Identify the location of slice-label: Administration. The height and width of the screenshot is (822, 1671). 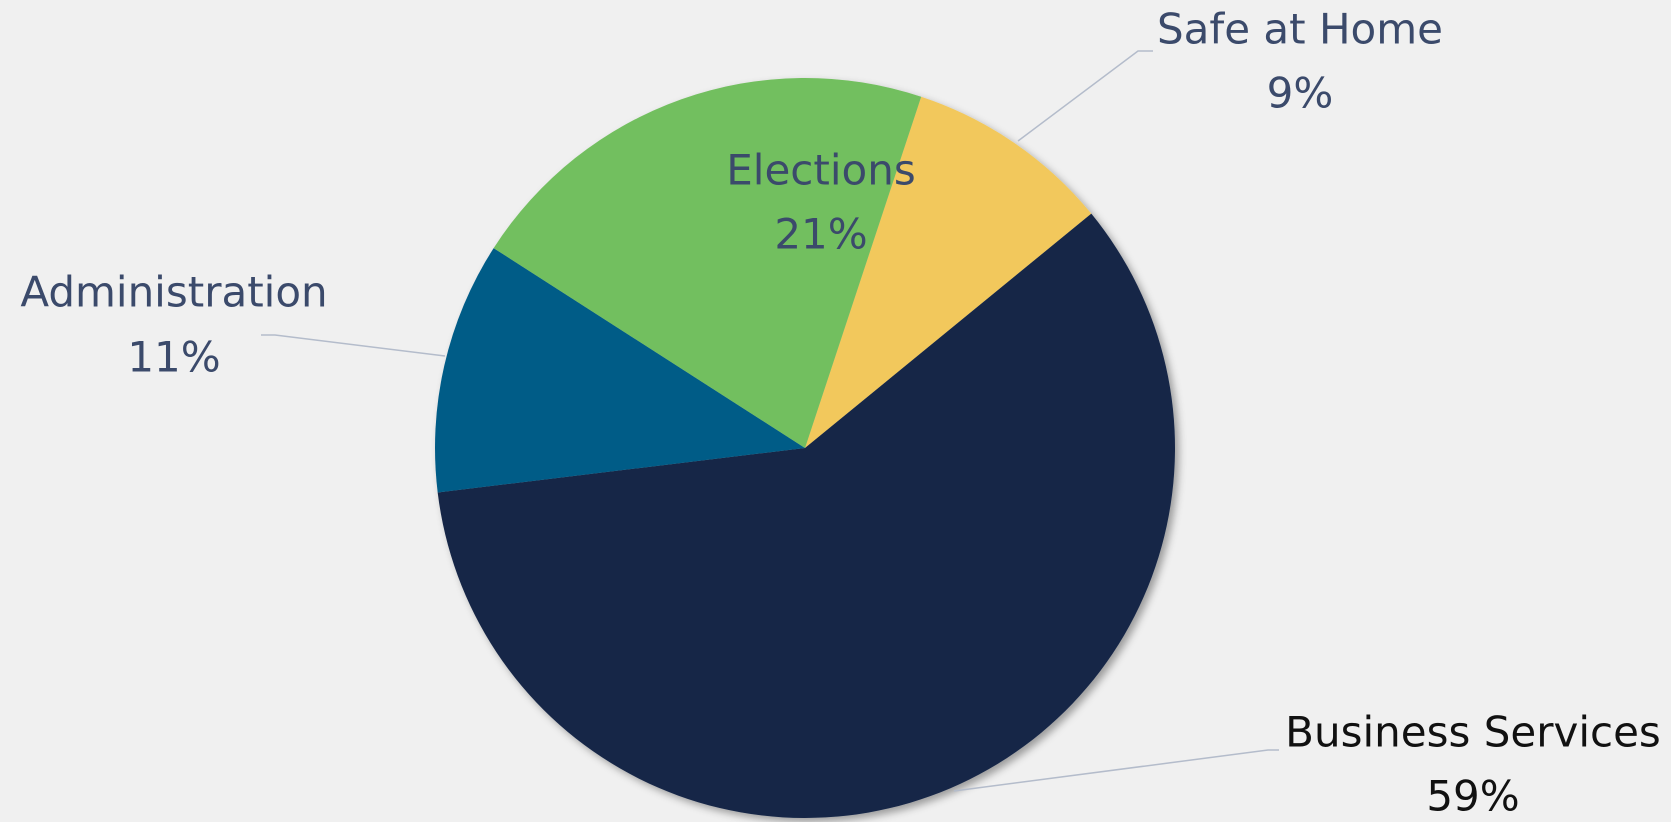
(173, 292).